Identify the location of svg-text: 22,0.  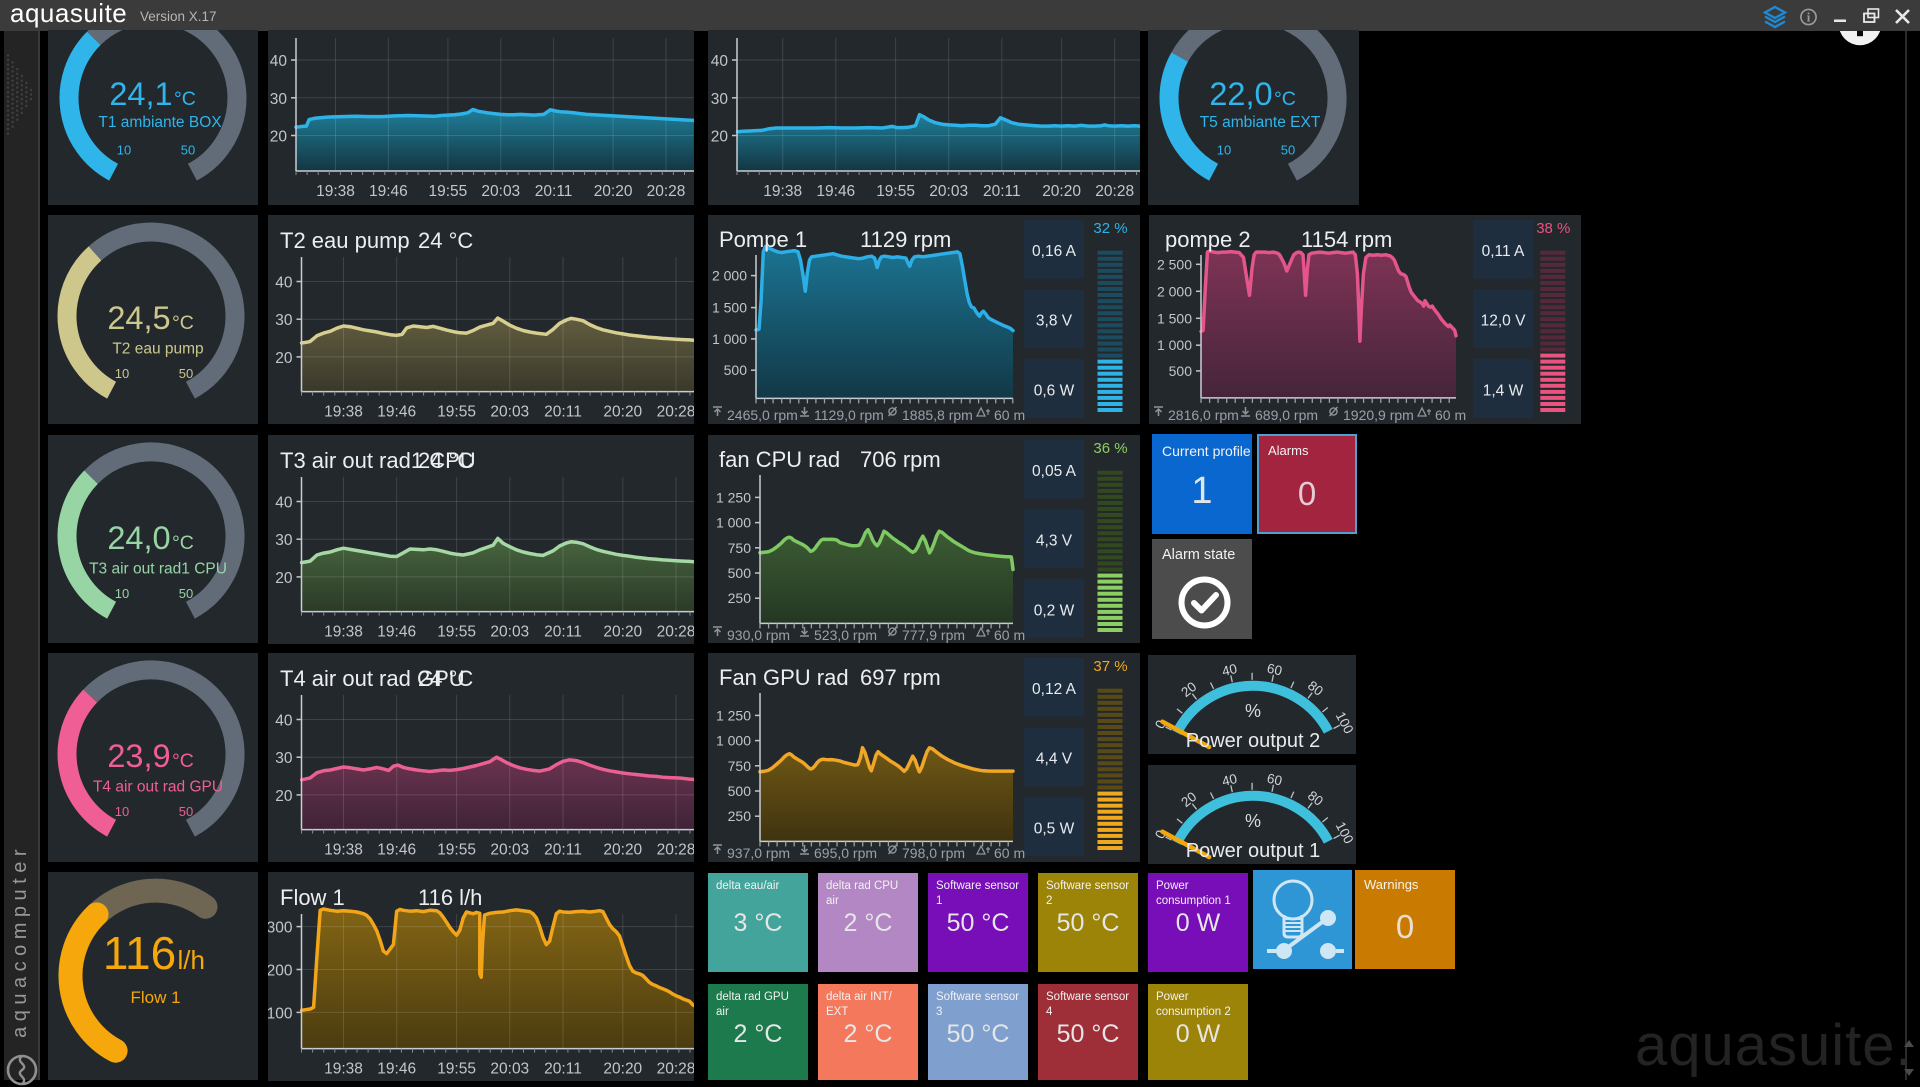
(1240, 94).